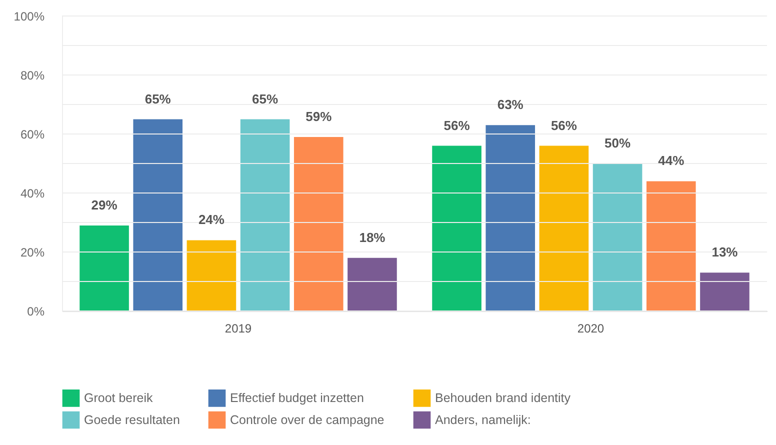  Describe the element at coordinates (307, 420) in the screenshot. I see `legend-label: Controle over de campagne` at that location.